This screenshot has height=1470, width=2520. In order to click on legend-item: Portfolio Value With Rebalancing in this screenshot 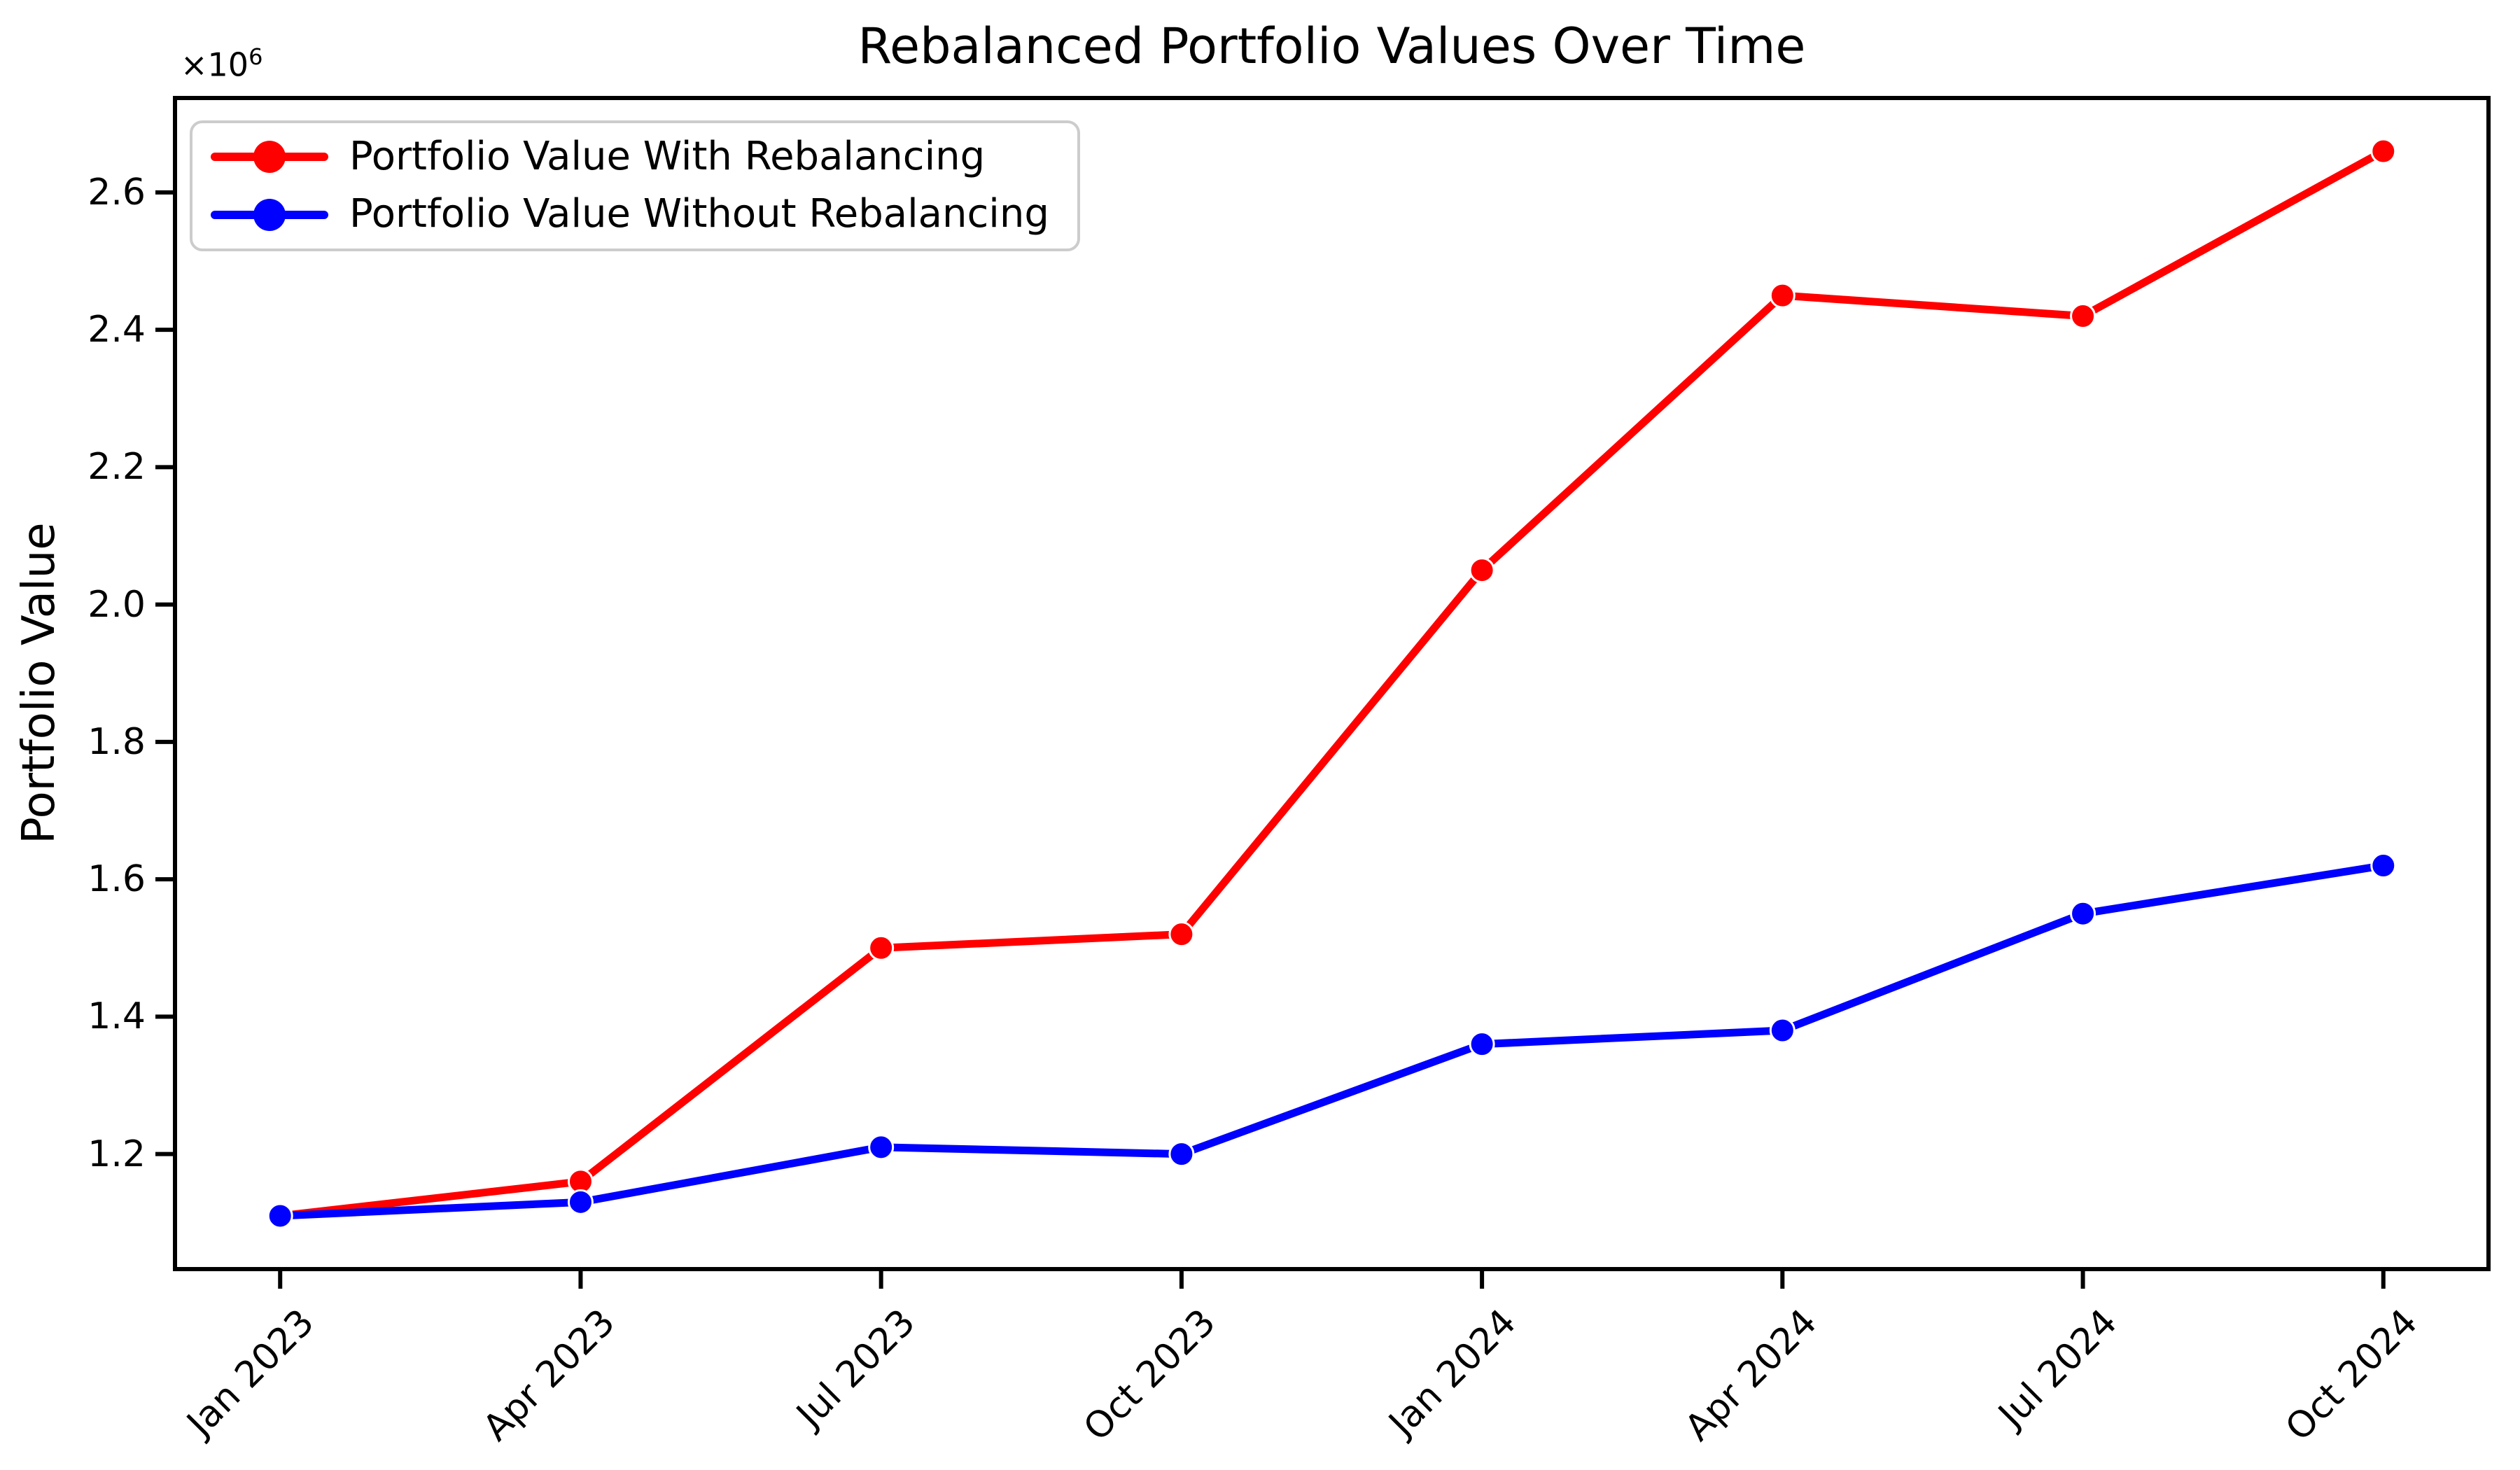, I will do `click(630, 156)`.